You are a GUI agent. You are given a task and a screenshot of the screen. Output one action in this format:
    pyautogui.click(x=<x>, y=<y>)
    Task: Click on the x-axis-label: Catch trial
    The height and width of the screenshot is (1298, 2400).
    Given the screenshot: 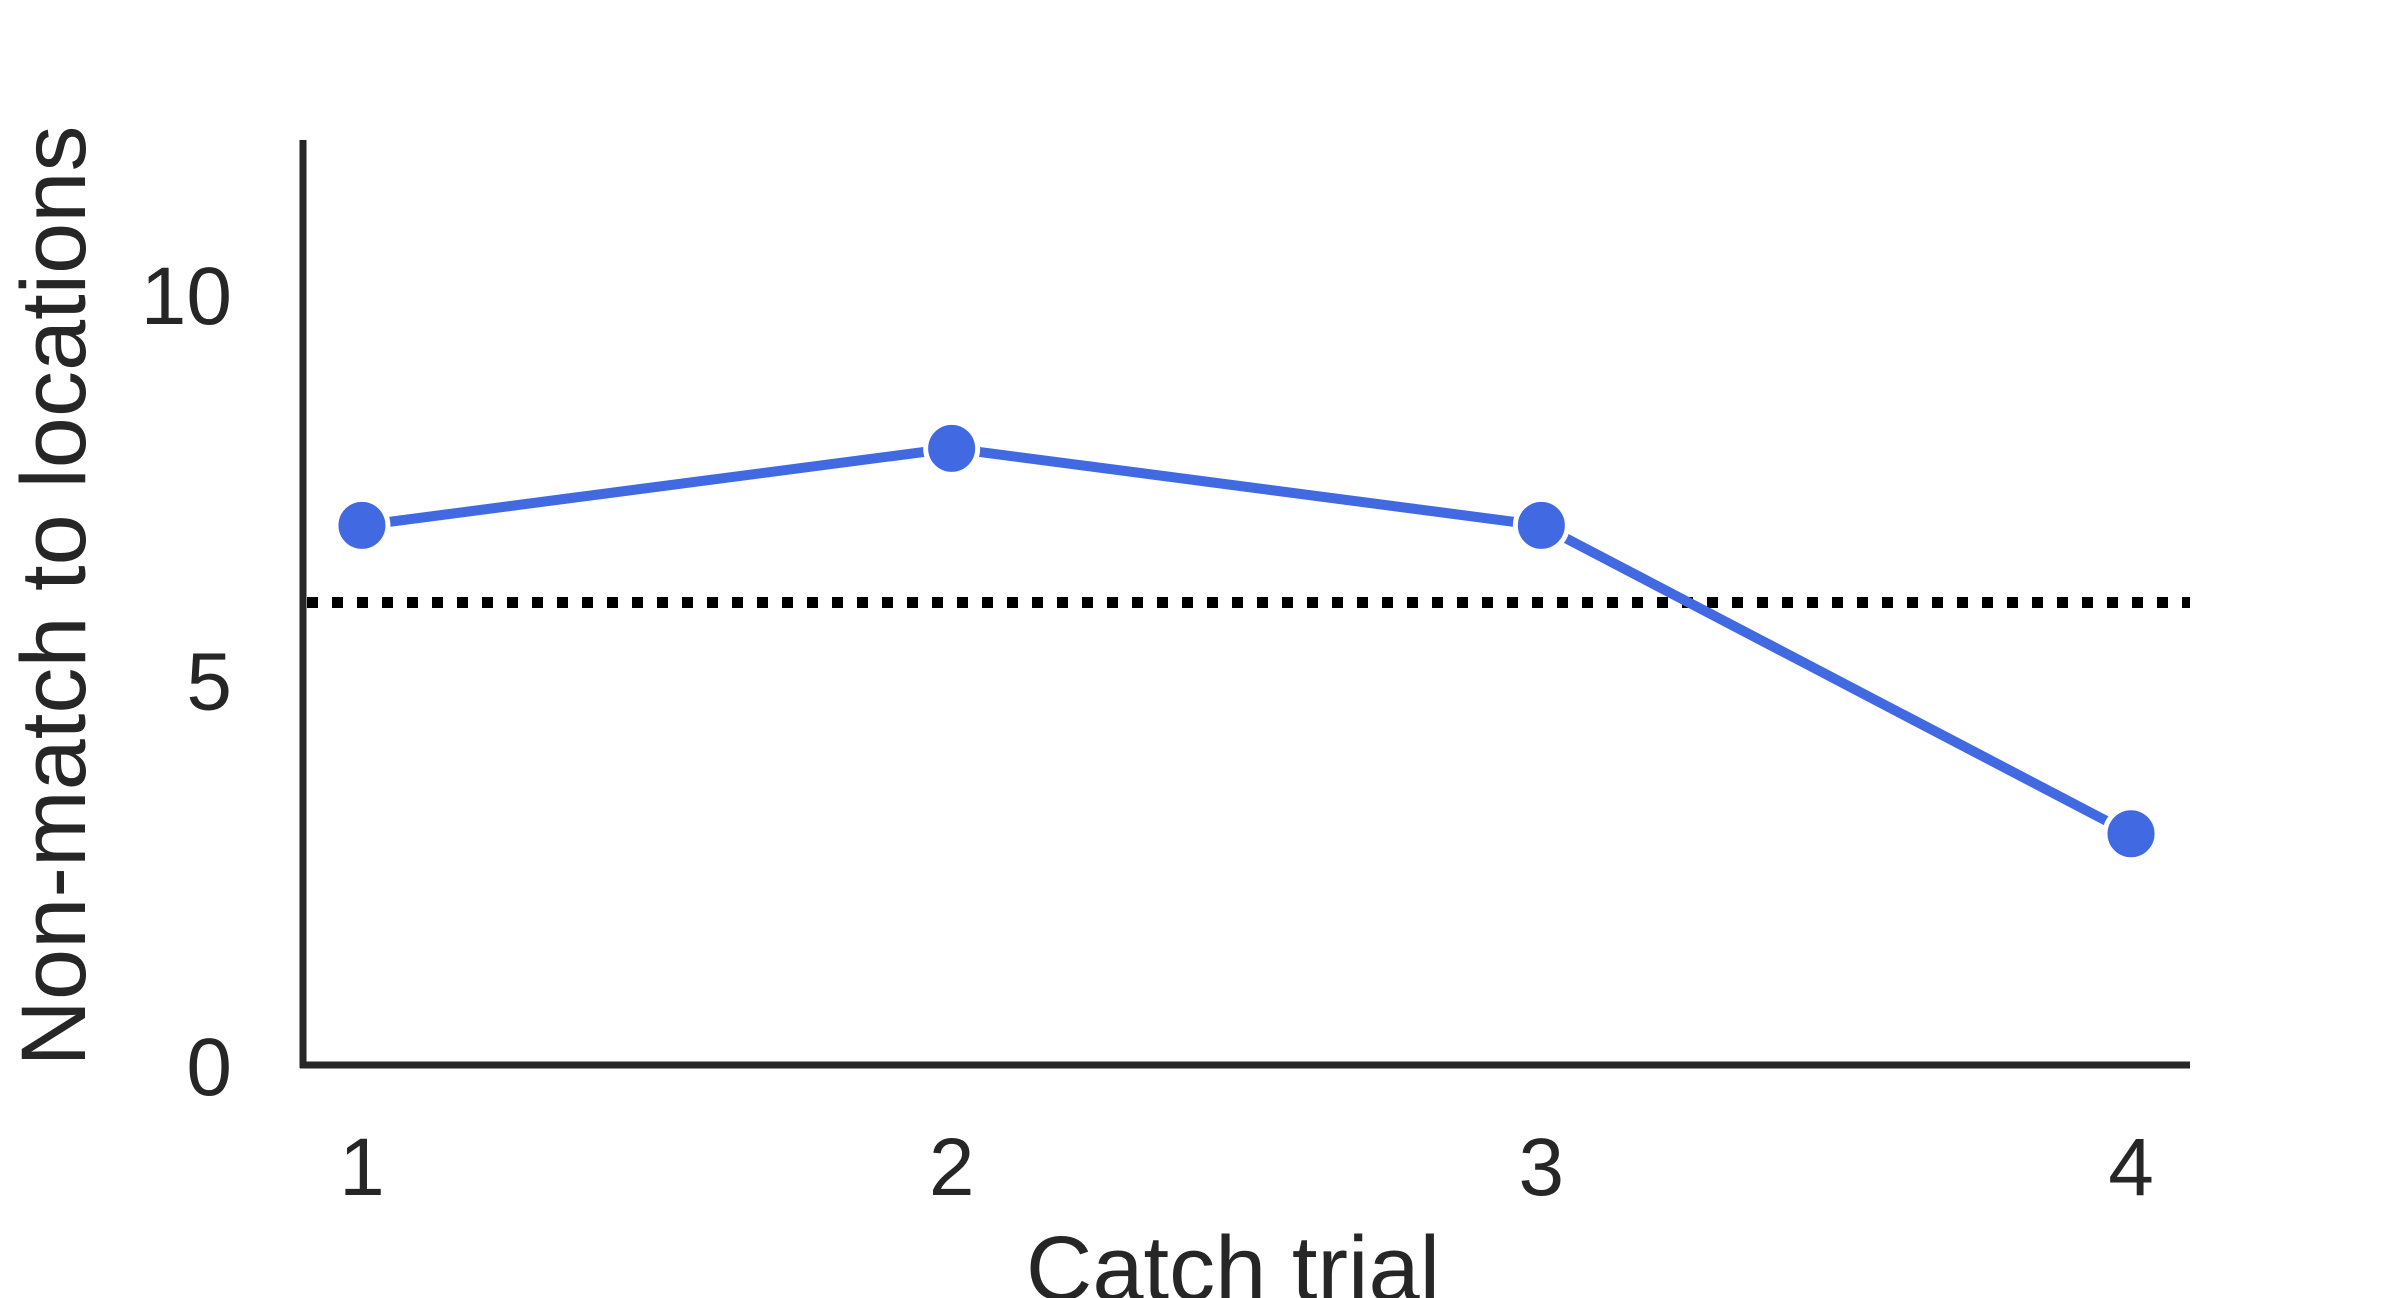 What is the action you would take?
    pyautogui.click(x=1233, y=1258)
    